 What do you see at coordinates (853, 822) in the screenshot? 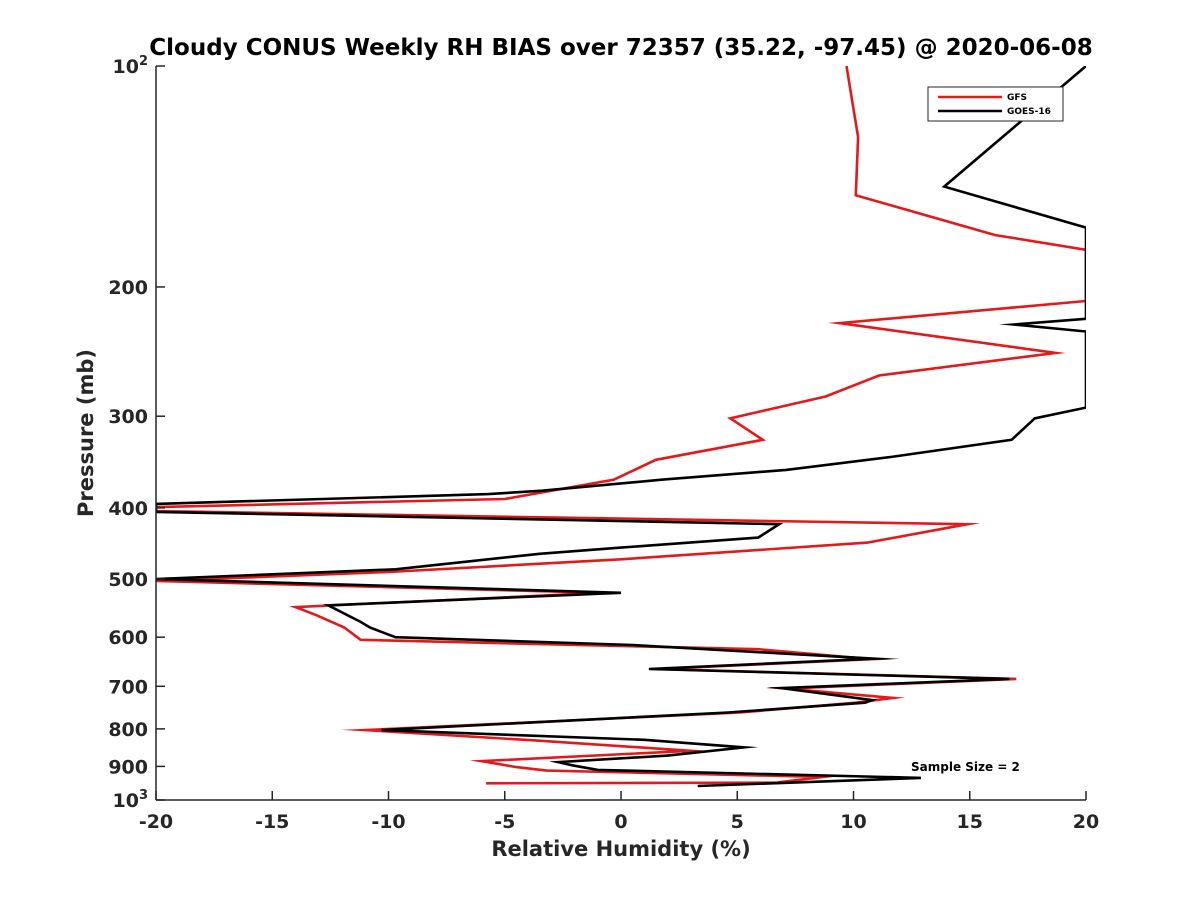
I see `x-tick-label: 10` at bounding box center [853, 822].